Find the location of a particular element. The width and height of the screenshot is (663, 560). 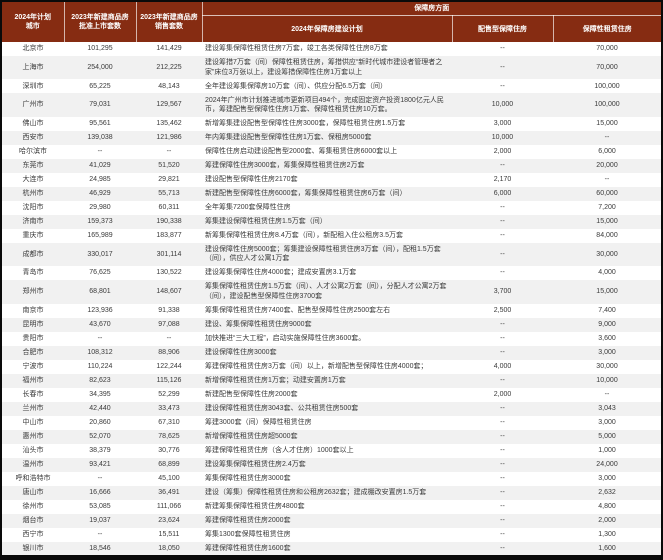

city-cell: 上海市 is located at coordinates (33, 67).